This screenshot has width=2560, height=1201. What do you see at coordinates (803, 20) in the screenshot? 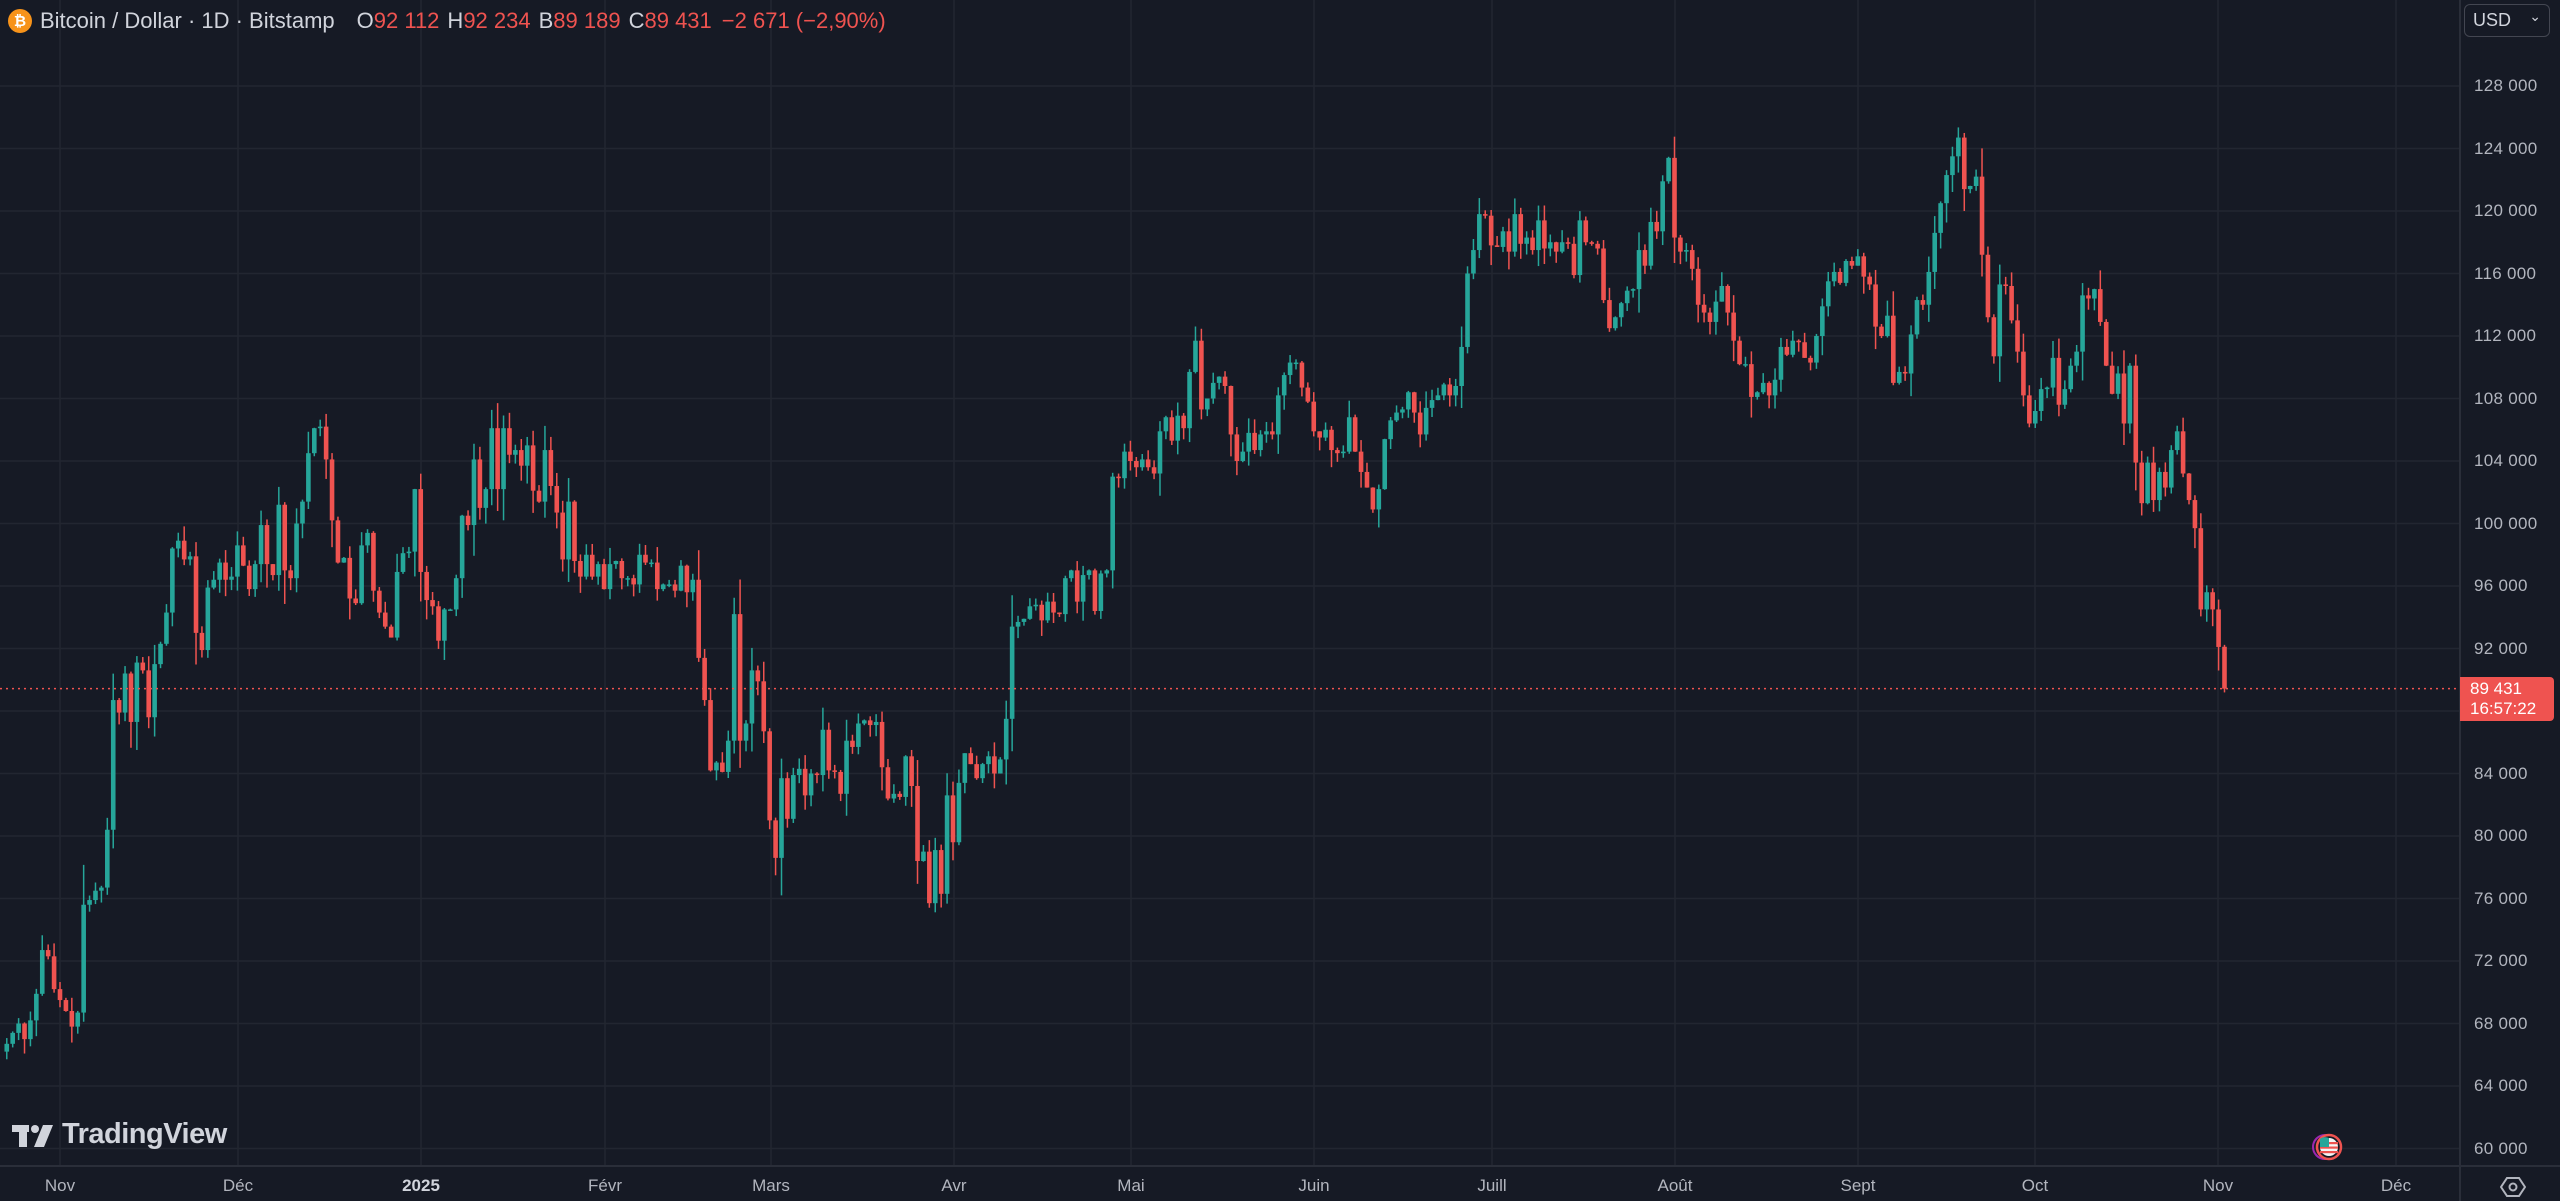
I see `change-value: −2 671 (−2,90%)` at bounding box center [803, 20].